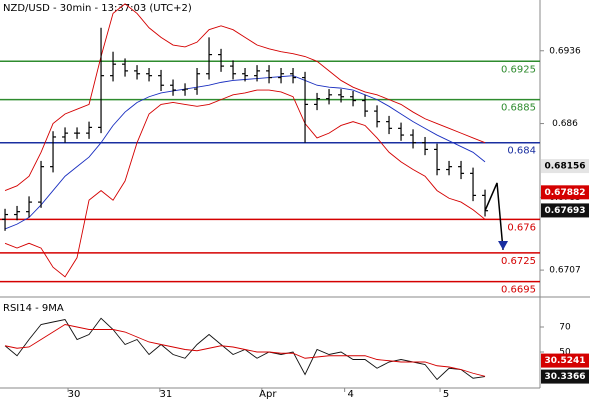 This screenshot has height=400, width=590. I want to click on price-box-label: 0.68156, so click(565, 167).